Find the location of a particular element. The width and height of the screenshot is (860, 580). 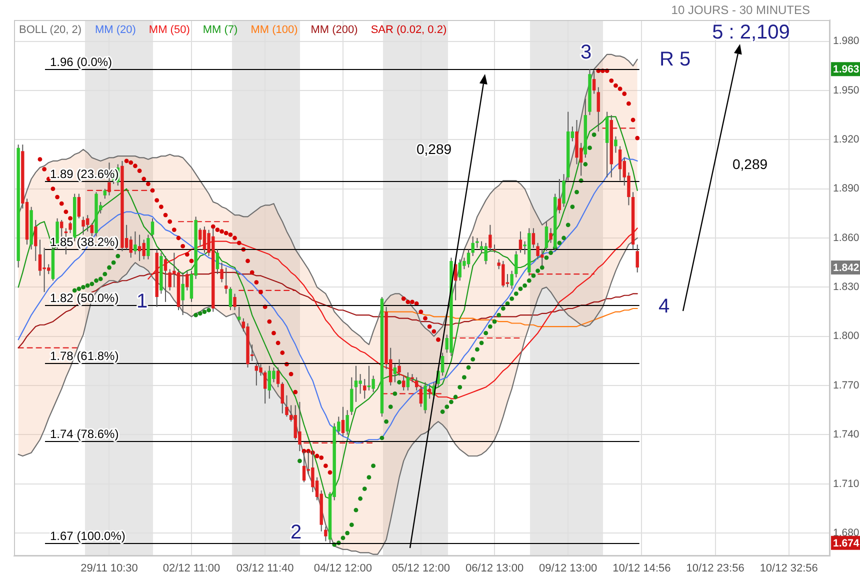

ref-line-label: 1.67 (100.0%) is located at coordinates (88, 536).